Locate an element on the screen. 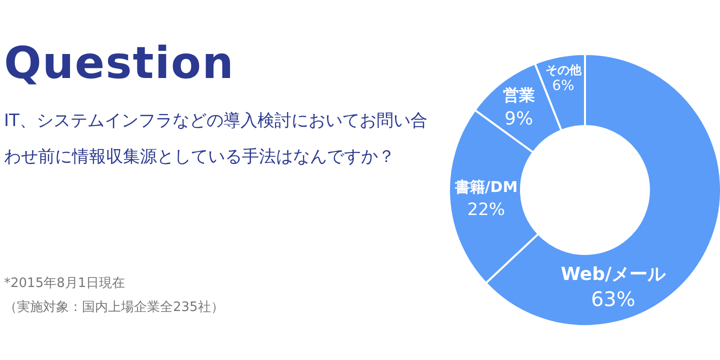 Image resolution: width=720 pixels, height=360 pixels. data-label: 9% is located at coordinates (519, 119).